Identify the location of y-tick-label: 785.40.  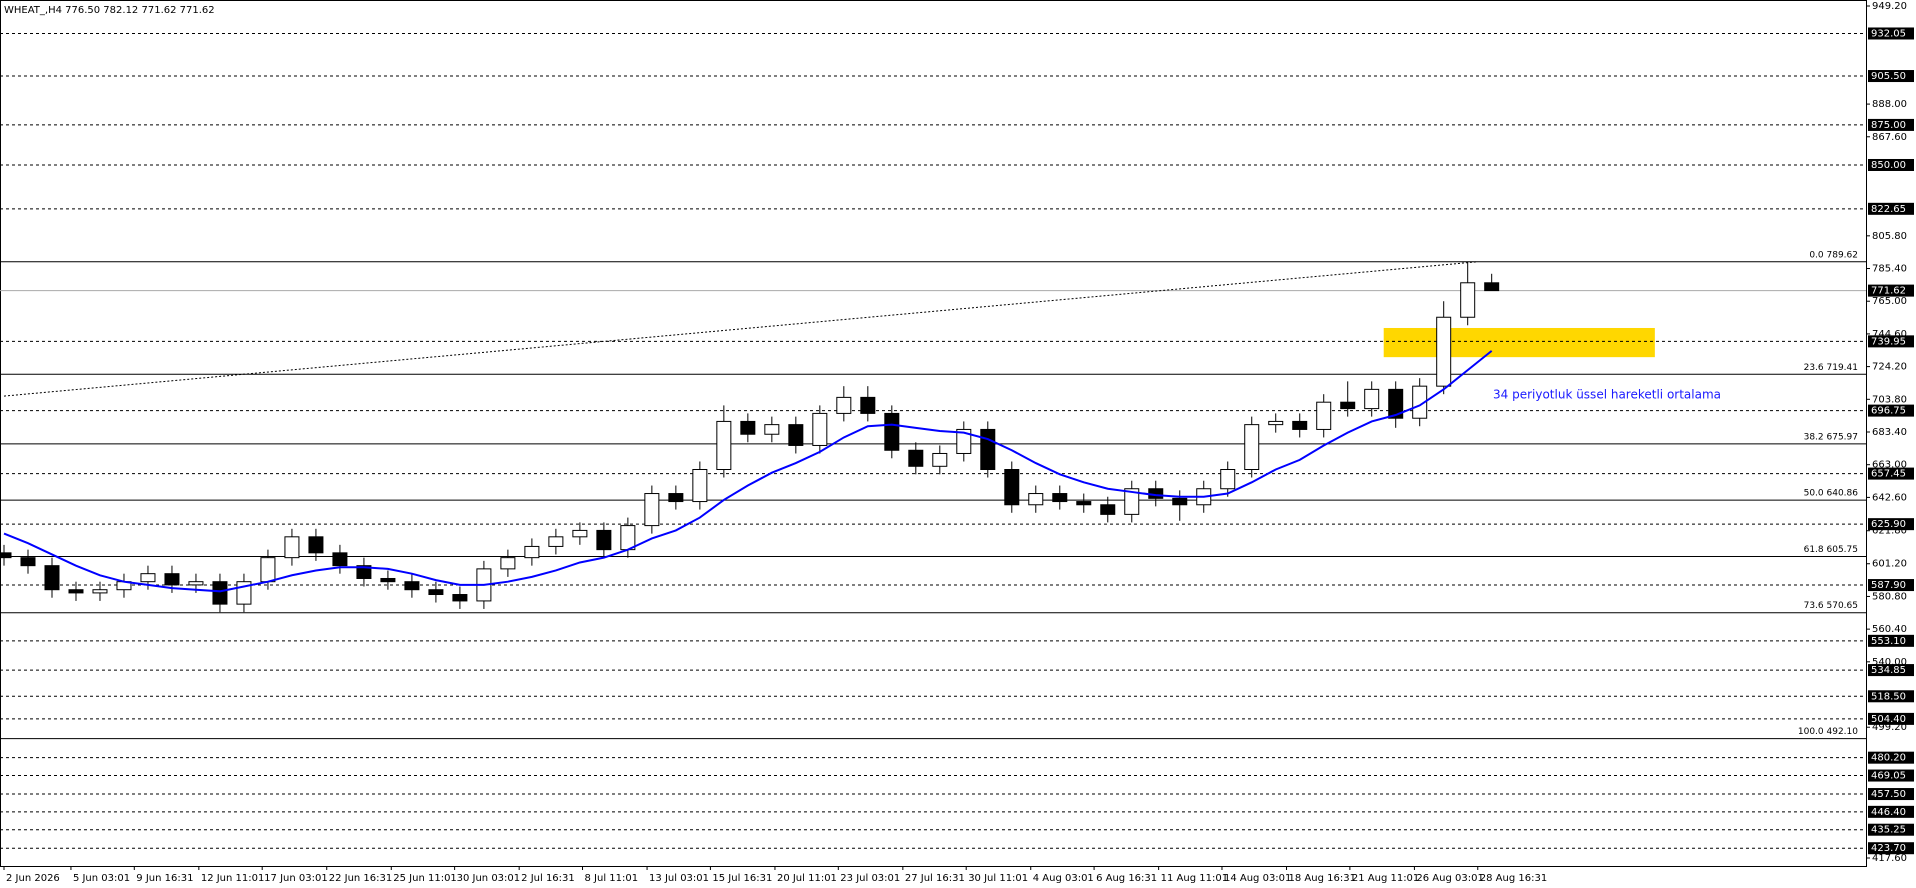
(1889, 269).